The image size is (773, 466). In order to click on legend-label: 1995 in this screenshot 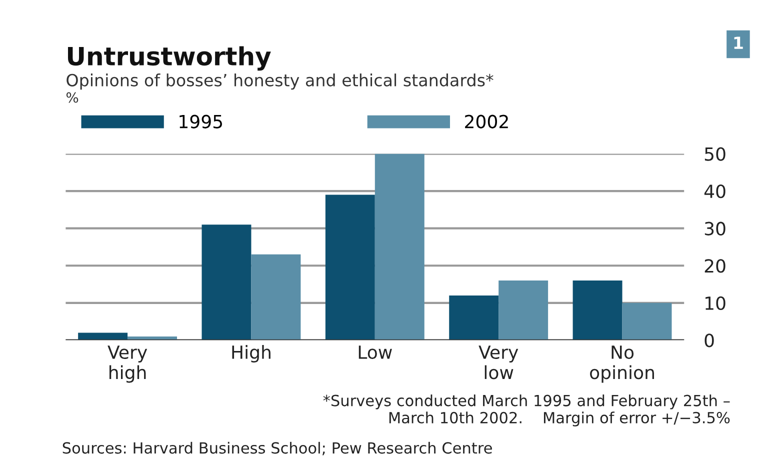, I will do `click(201, 121)`.